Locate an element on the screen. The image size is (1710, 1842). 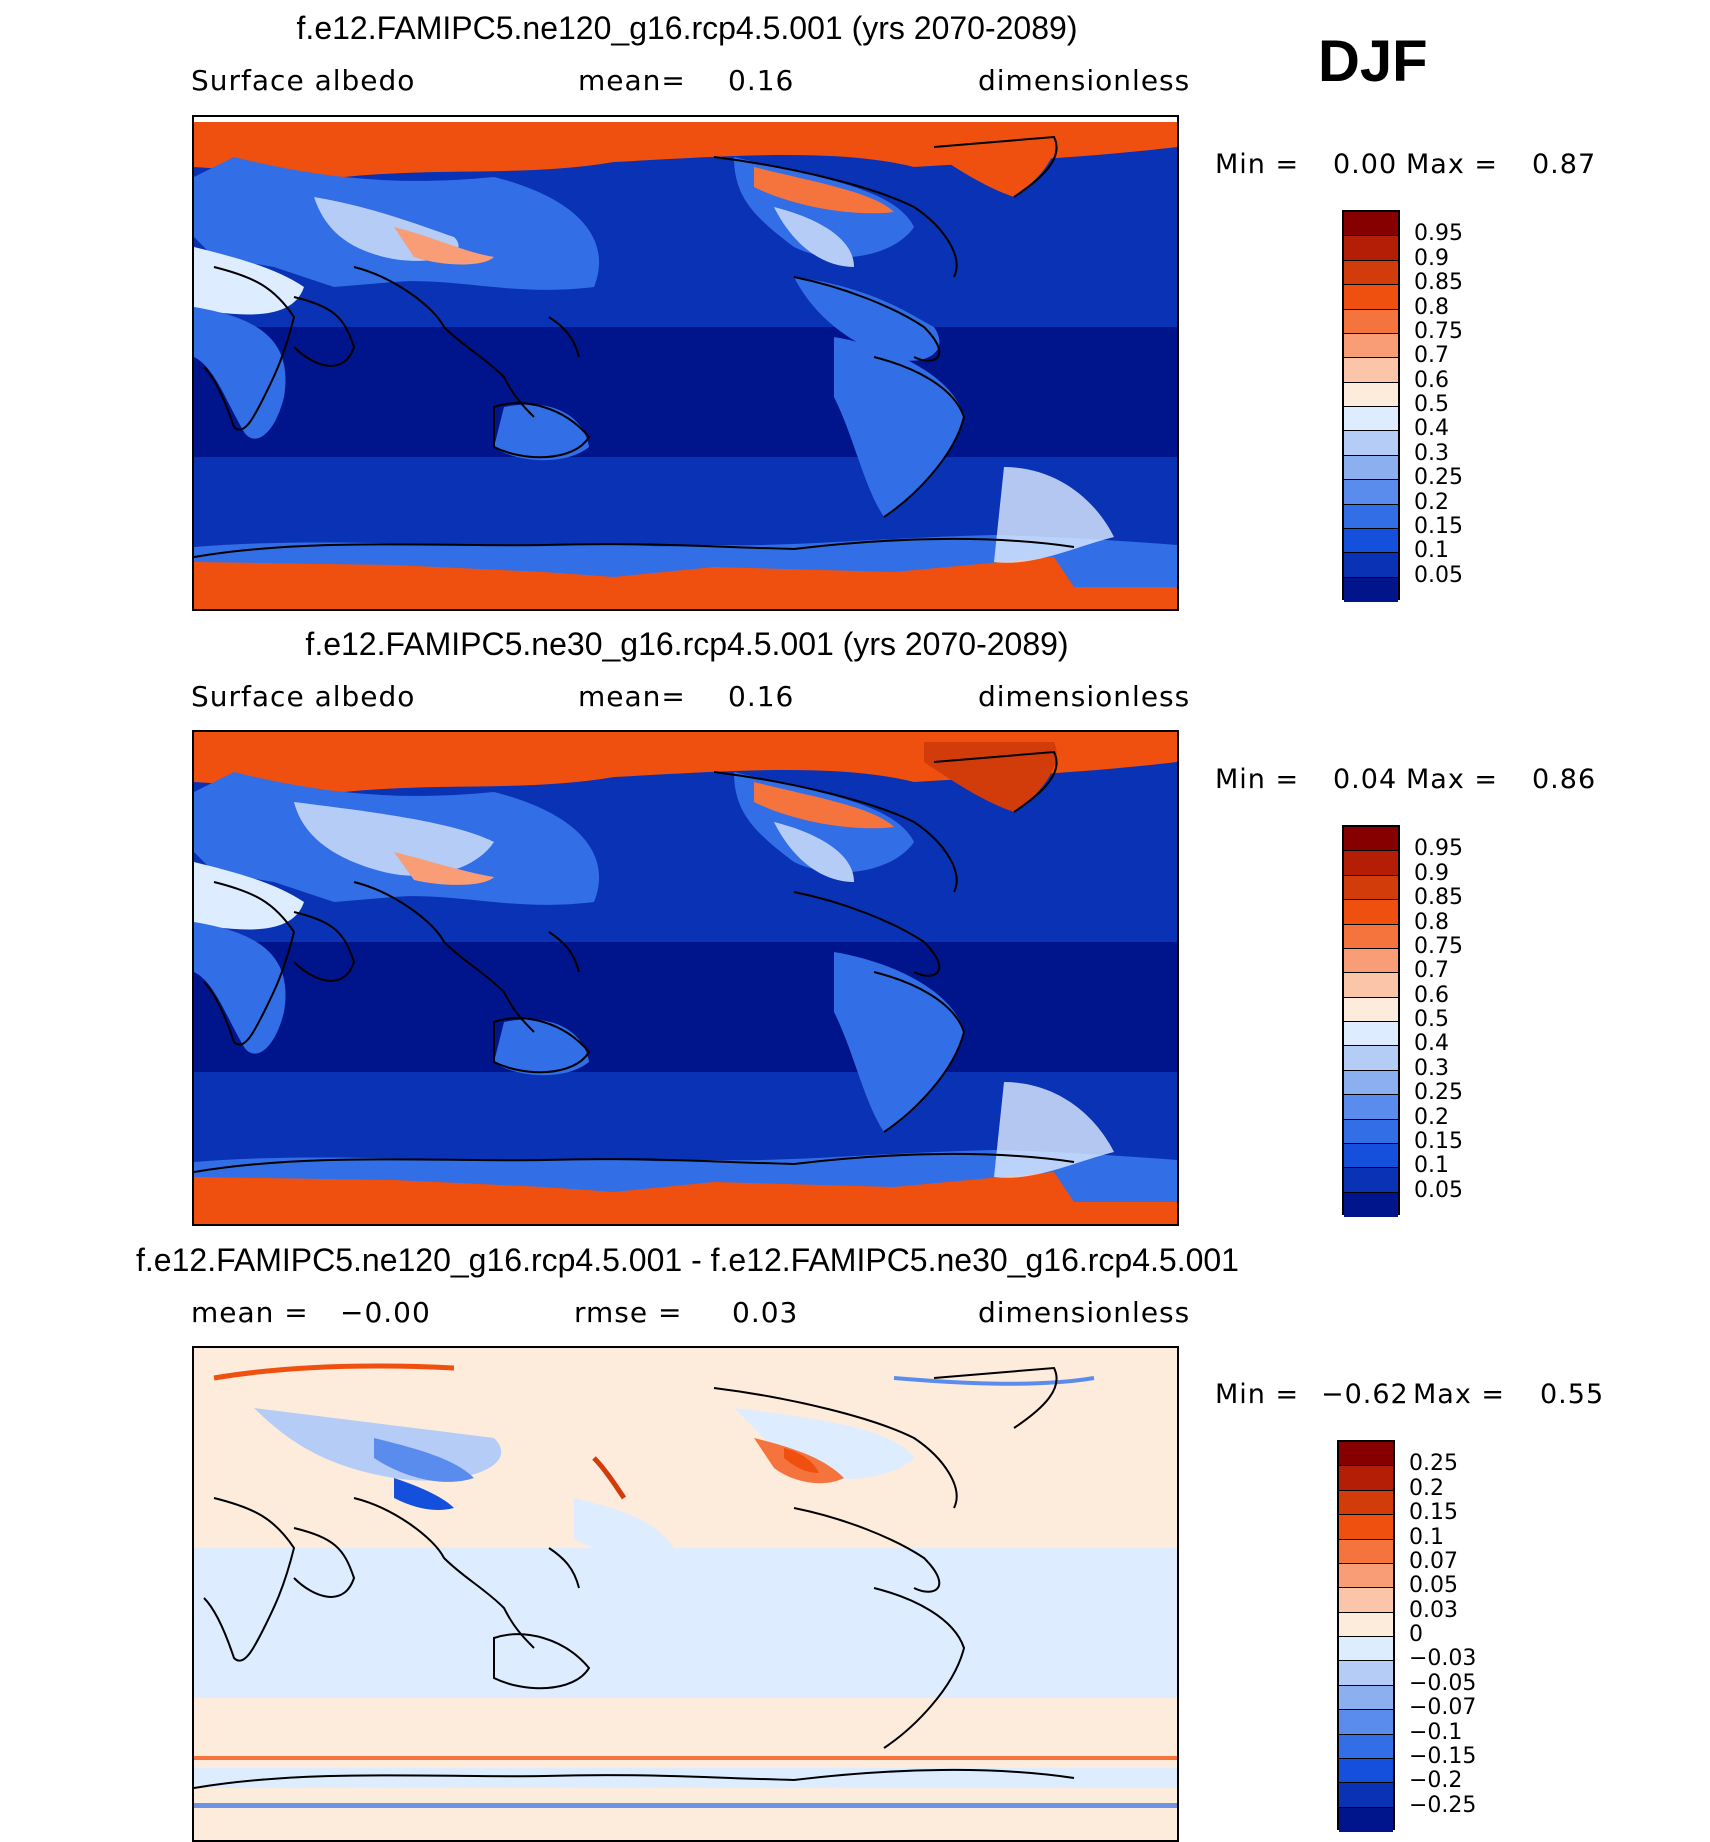
colorbar-tick-label: 0.03 is located at coordinates (1433, 1610).